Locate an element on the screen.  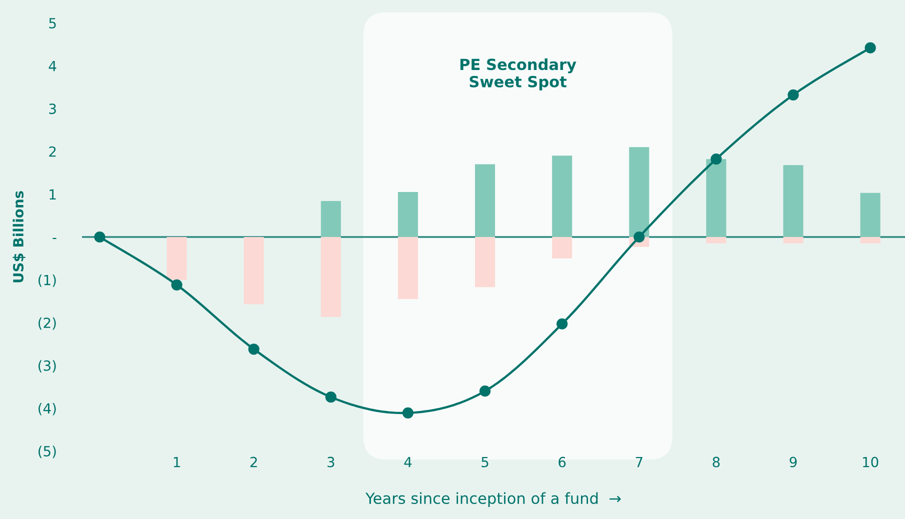
y-tick-label: 4 is located at coordinates (52, 66).